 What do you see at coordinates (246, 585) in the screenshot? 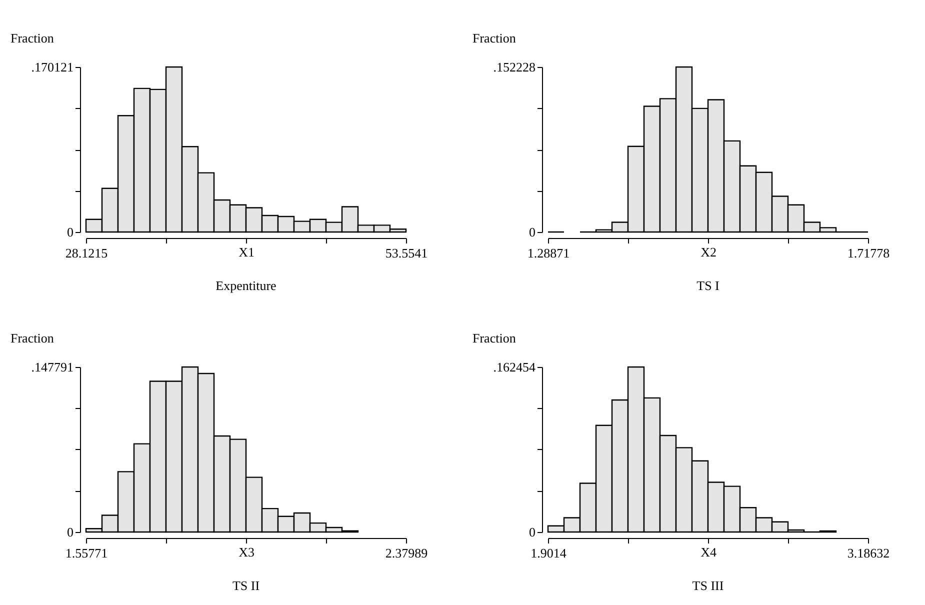
I see `text: TS II` at bounding box center [246, 585].